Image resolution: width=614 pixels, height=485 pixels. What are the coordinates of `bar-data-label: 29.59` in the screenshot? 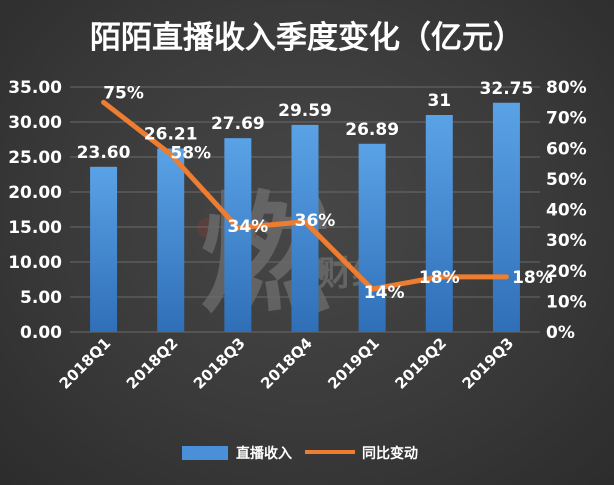 It's located at (305, 111).